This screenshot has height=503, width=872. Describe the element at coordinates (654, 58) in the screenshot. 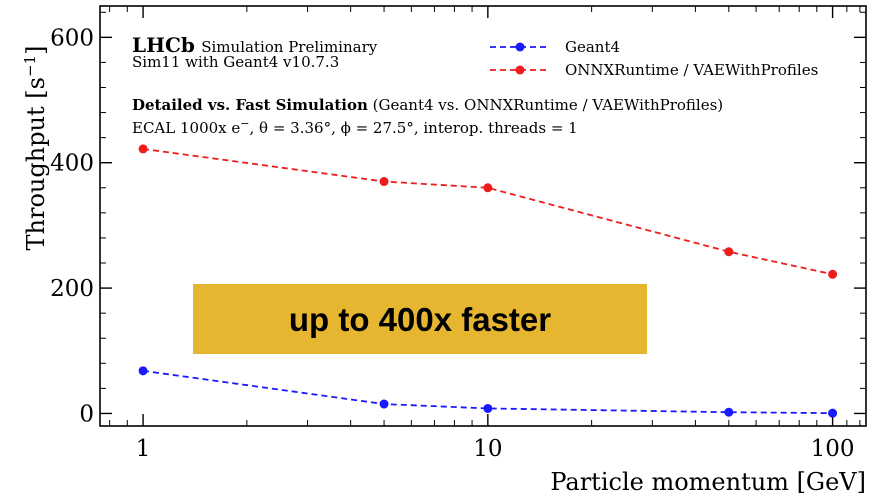

I see `legend: Geant4 ONNXRuntime / VAEWithProfiles` at that location.